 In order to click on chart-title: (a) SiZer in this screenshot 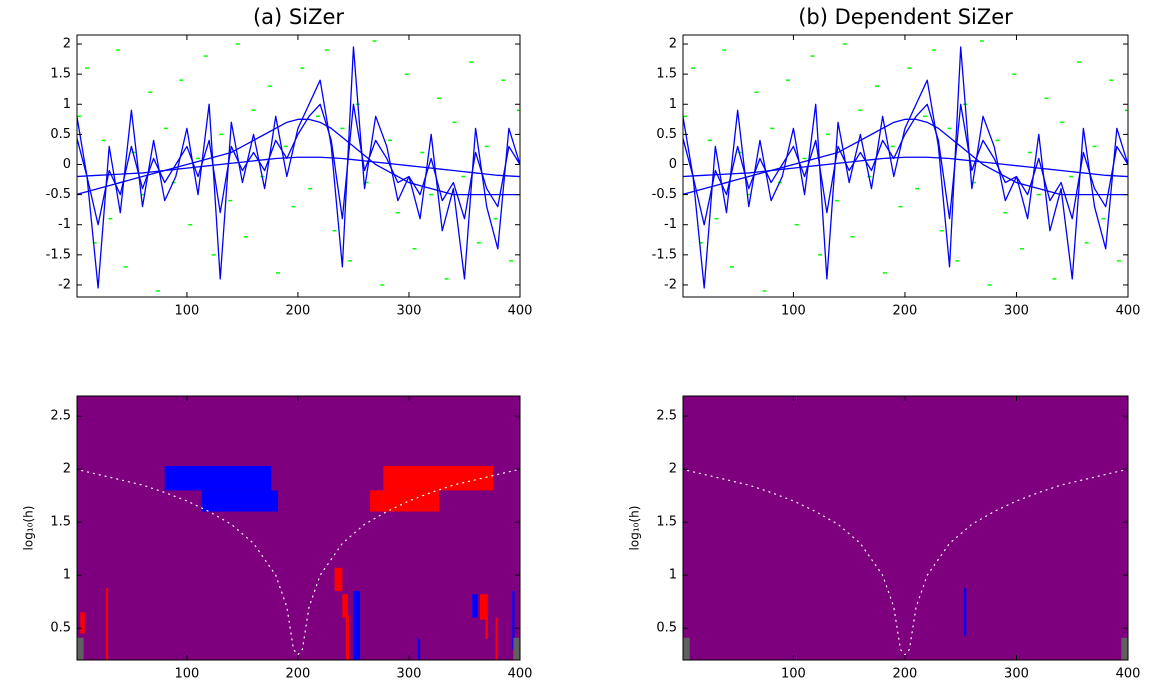, I will do `click(298, 17)`.